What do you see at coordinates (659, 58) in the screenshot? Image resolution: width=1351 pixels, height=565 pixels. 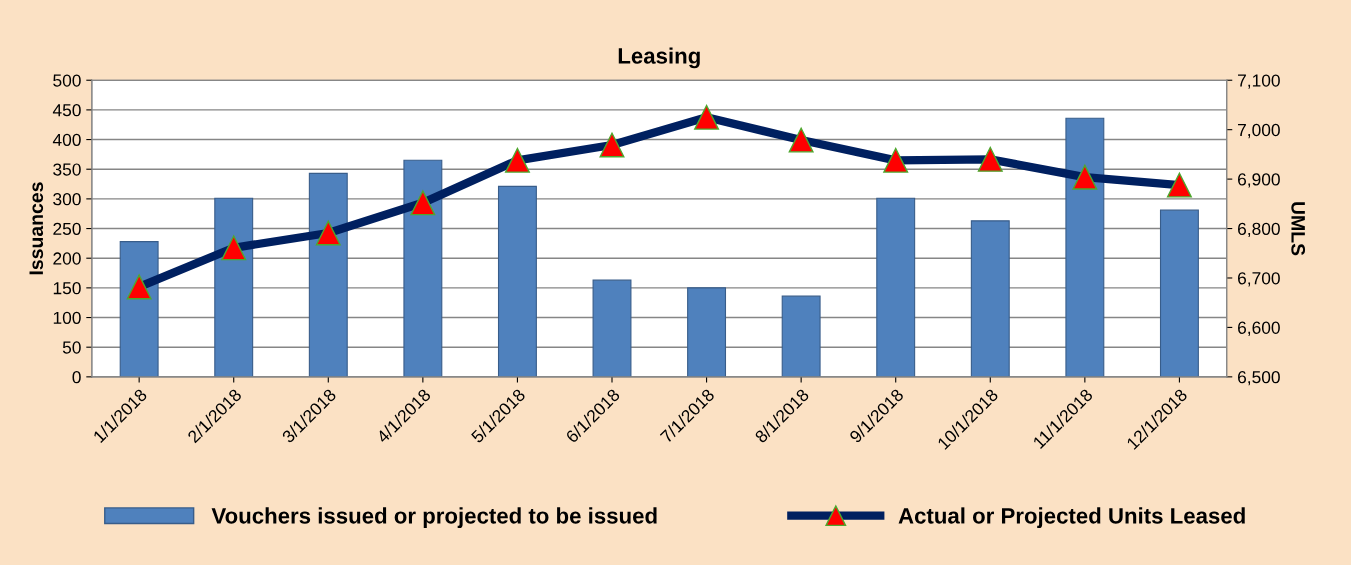 I see `chart-title: Leasing` at bounding box center [659, 58].